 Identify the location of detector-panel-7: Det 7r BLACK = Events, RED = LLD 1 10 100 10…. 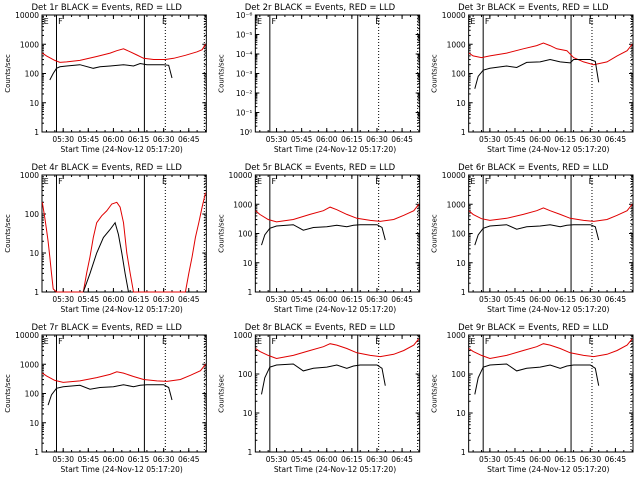
(105, 398).